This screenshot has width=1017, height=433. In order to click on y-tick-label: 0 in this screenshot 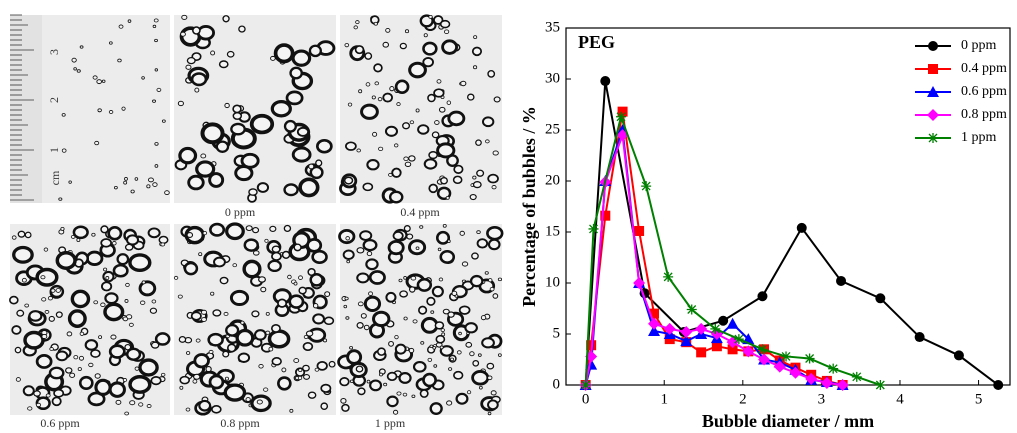, I will do `click(557, 384)`.